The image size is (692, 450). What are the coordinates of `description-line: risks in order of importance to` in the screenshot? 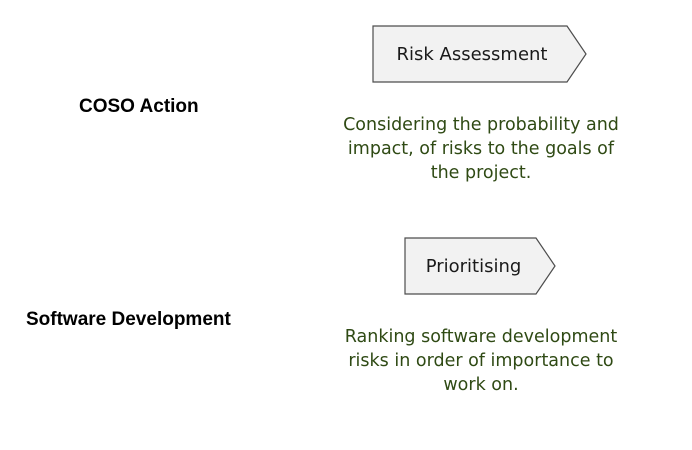 It's located at (481, 361).